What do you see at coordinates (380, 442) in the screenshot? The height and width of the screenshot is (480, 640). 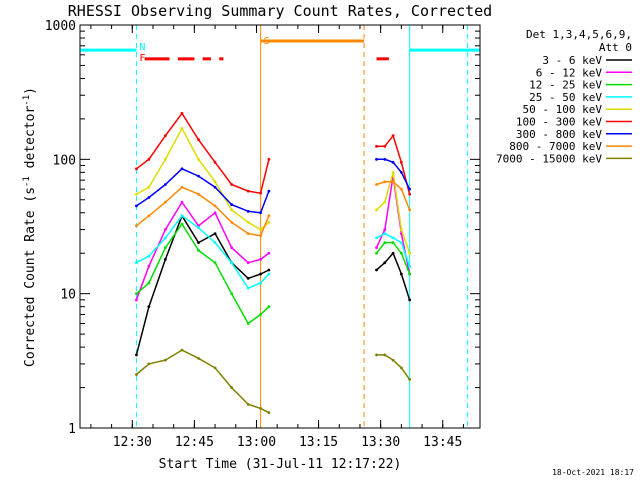 I see `x-tick-label: 13:30` at bounding box center [380, 442].